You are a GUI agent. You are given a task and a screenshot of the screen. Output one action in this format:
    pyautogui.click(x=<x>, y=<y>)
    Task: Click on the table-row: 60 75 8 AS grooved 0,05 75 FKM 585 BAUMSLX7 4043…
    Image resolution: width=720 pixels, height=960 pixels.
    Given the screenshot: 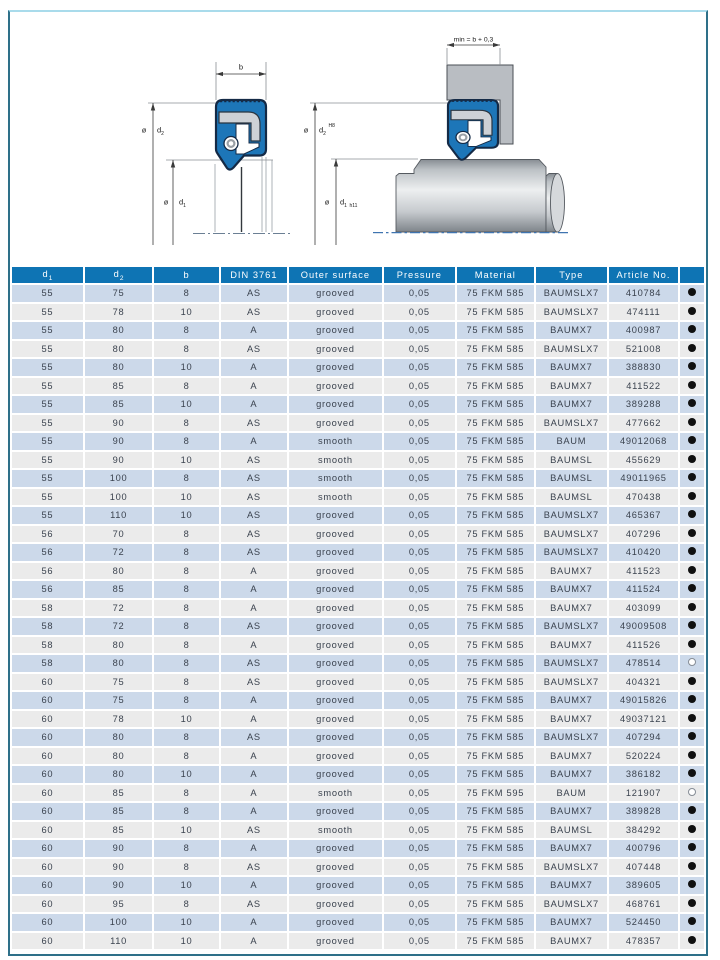 What is the action you would take?
    pyautogui.click(x=358, y=681)
    